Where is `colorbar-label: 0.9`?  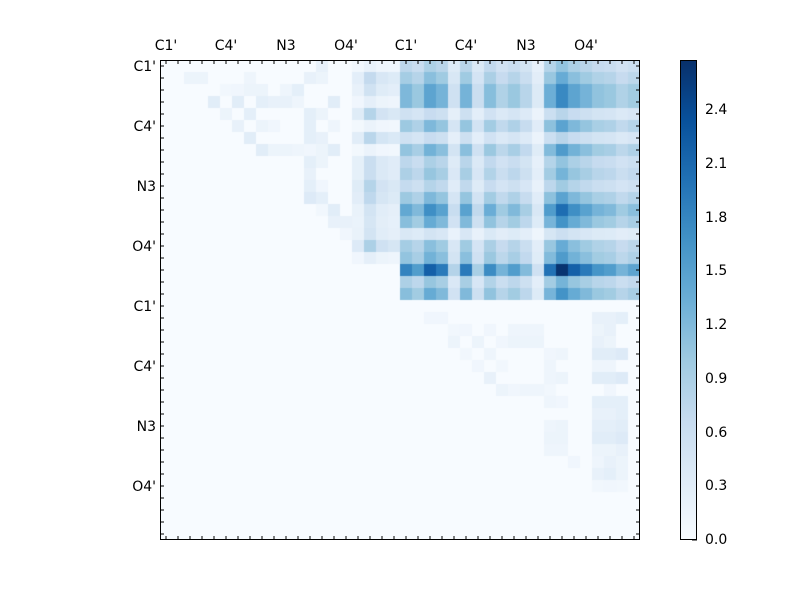
colorbar-label: 0.9 is located at coordinates (716, 378).